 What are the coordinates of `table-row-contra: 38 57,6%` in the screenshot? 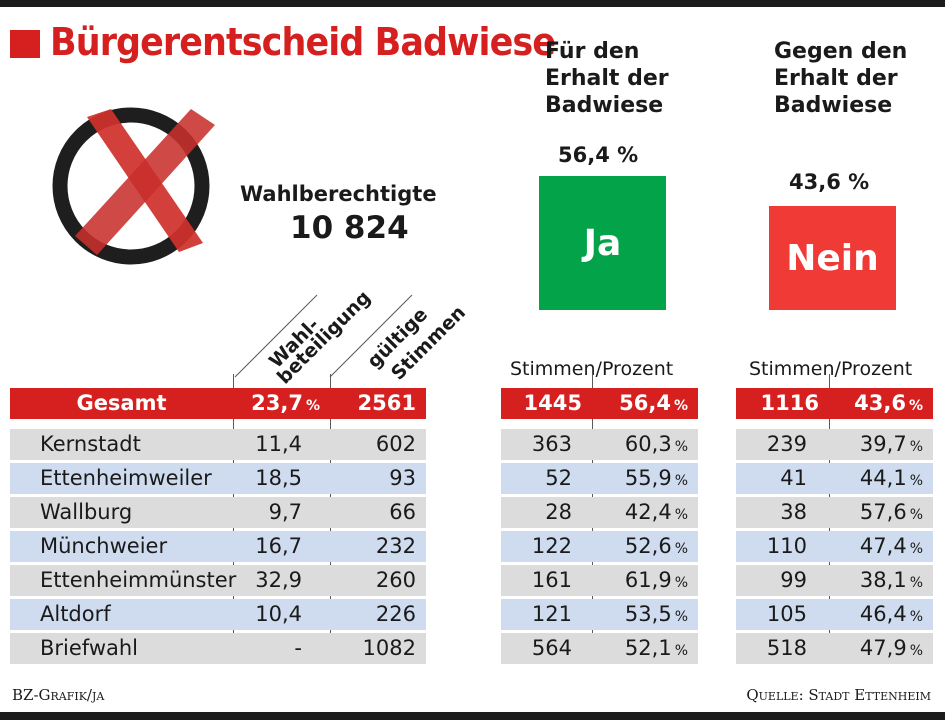 It's located at (834, 512).